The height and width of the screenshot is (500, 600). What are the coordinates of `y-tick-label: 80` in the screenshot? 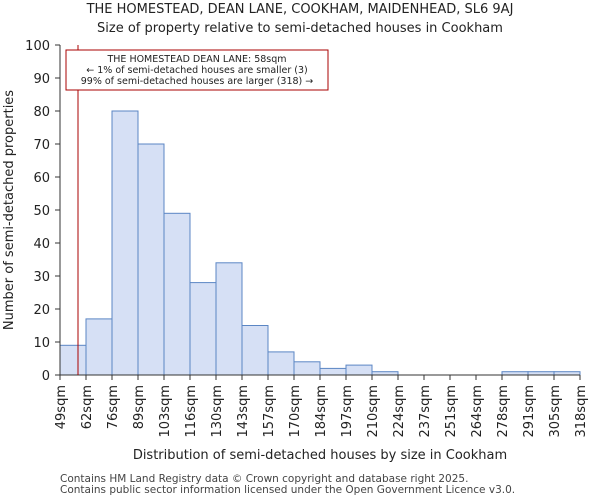 It's located at (41, 112).